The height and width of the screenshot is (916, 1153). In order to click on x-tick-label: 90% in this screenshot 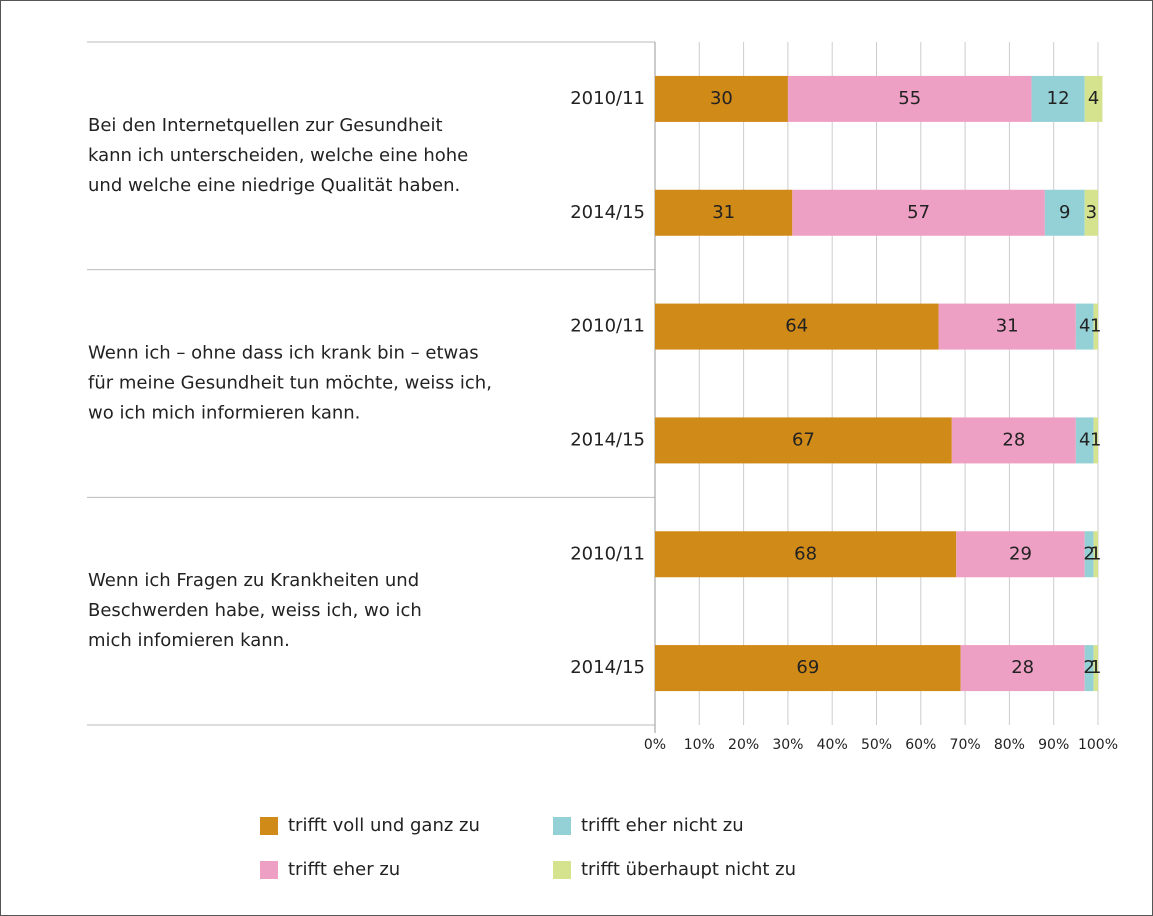, I will do `click(1053, 745)`.